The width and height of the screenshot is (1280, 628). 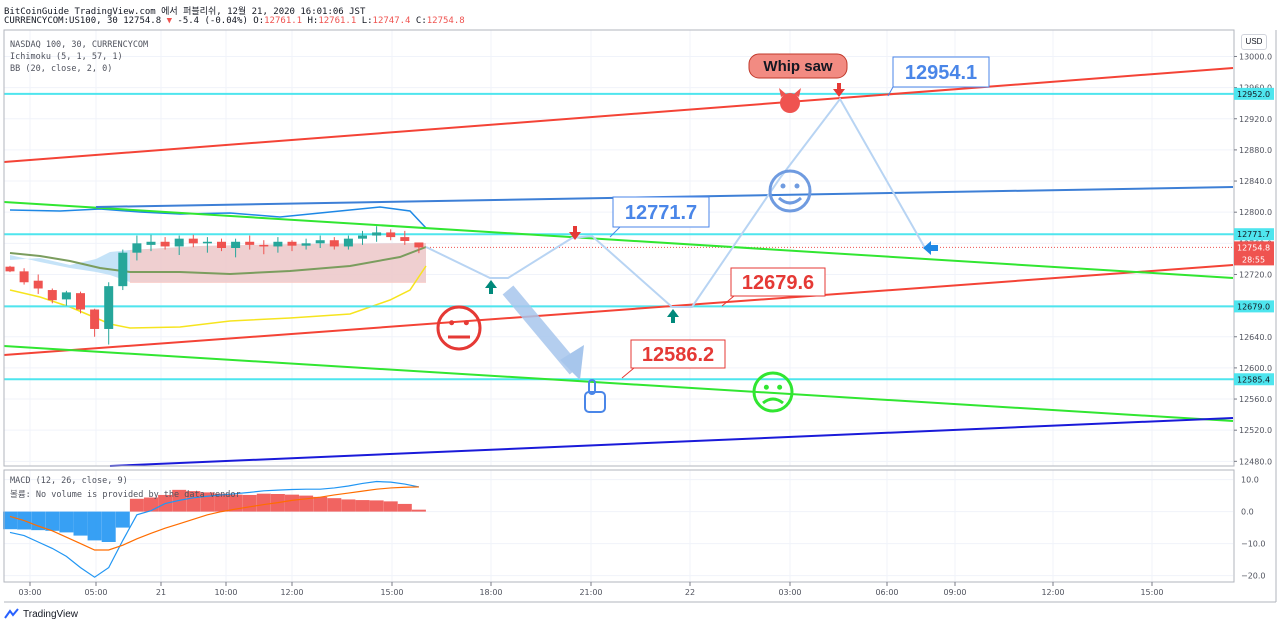 I want to click on high-value: 12761.1, so click(x=337, y=21).